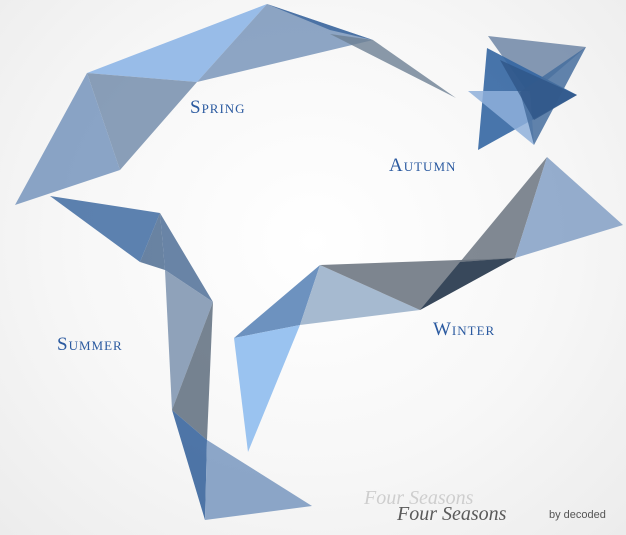  What do you see at coordinates (423, 165) in the screenshot?
I see `autumn-link: Autumn` at bounding box center [423, 165].